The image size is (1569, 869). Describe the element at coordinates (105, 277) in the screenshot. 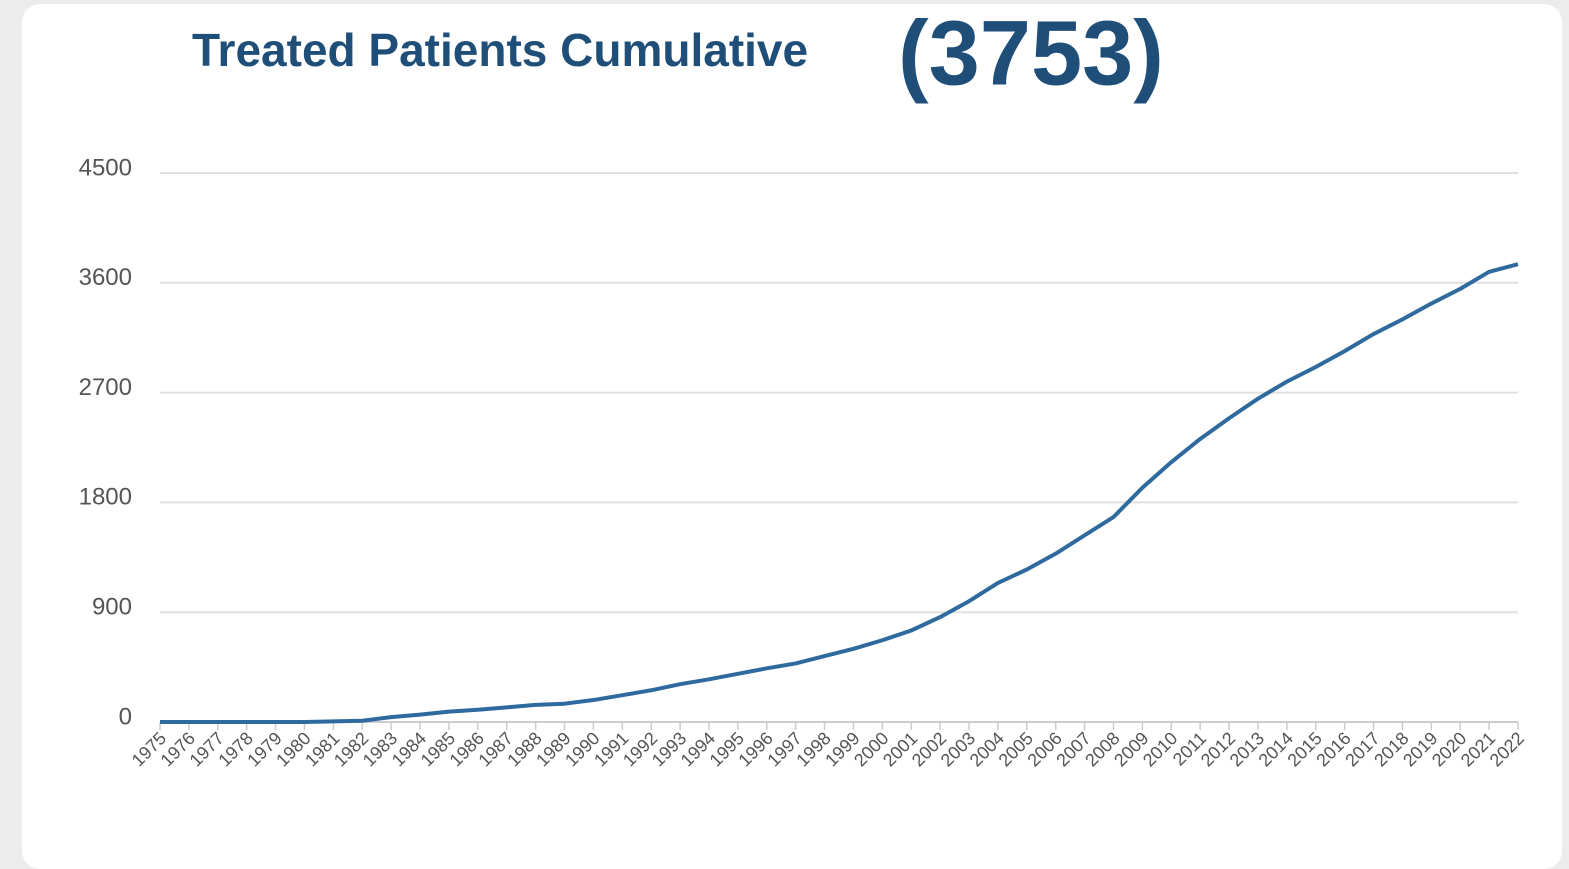

I see `y-tick-label: 3600` at that location.